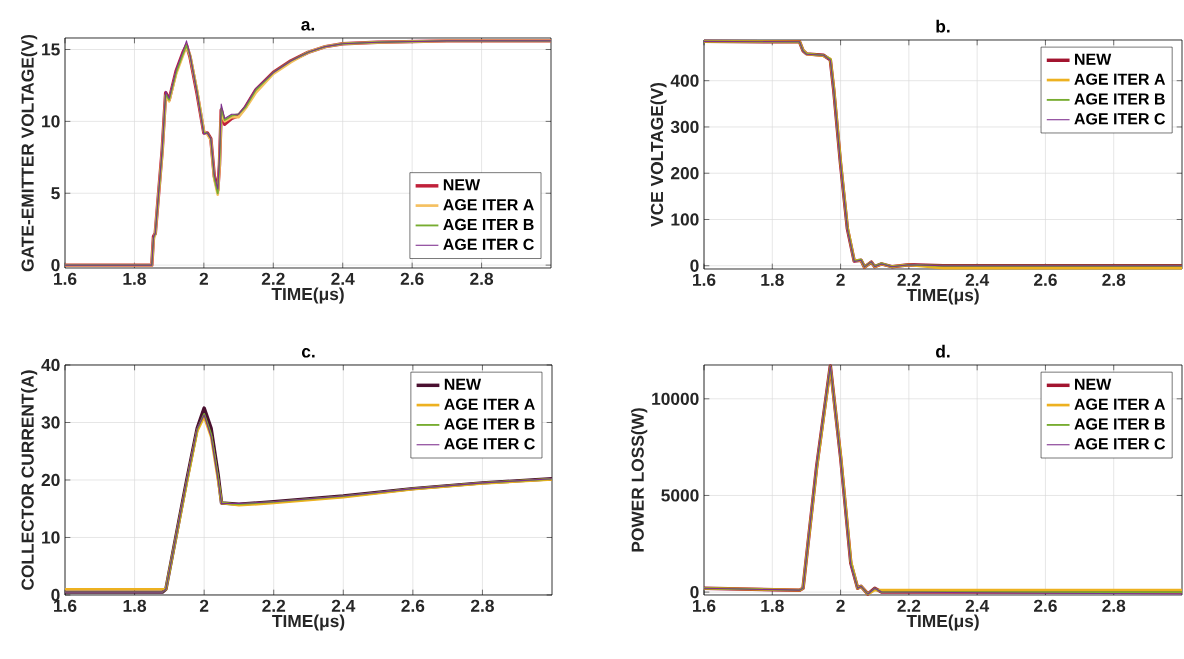  What do you see at coordinates (50, 480) in the screenshot?
I see `y-tick-label: 20` at bounding box center [50, 480].